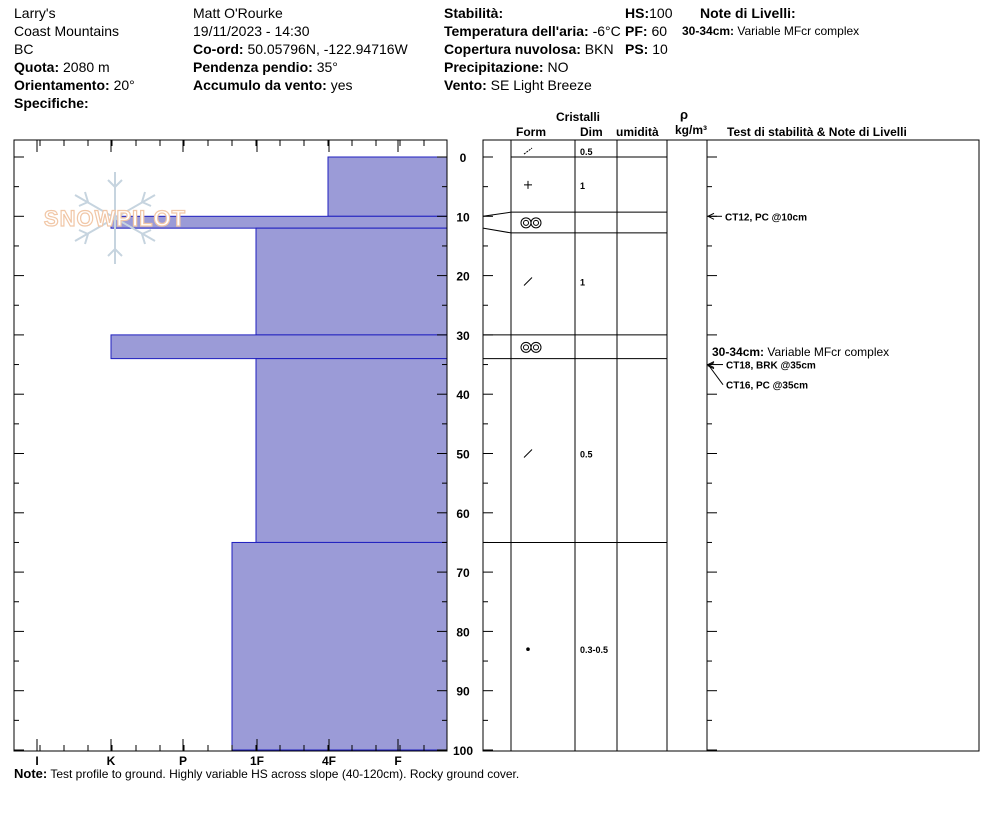 The image size is (994, 840). What do you see at coordinates (463, 217) in the screenshot?
I see `depth-tick-label: 10` at bounding box center [463, 217].